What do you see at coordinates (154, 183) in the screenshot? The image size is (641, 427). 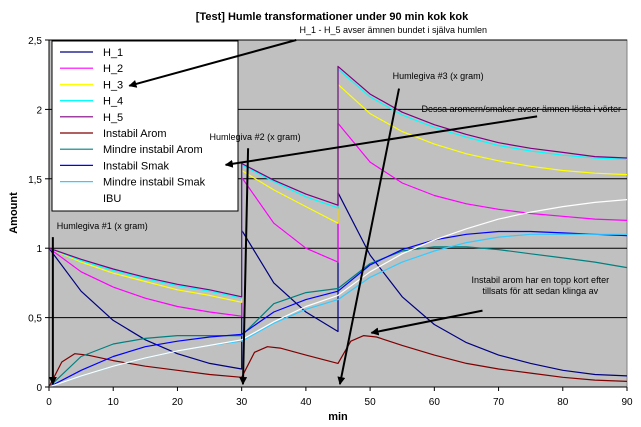 I see `legend-label-mindre-instabil-smak: Mindre instabil Smak` at bounding box center [154, 183].